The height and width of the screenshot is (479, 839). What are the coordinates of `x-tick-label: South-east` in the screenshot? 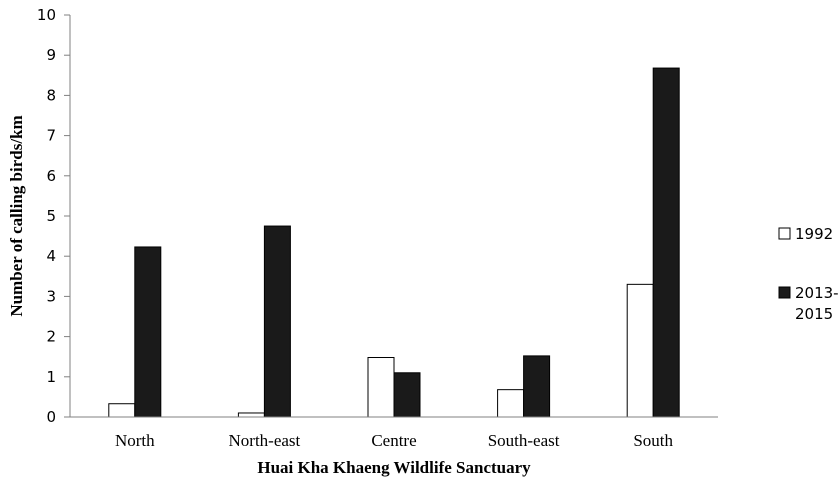 It's located at (524, 440).